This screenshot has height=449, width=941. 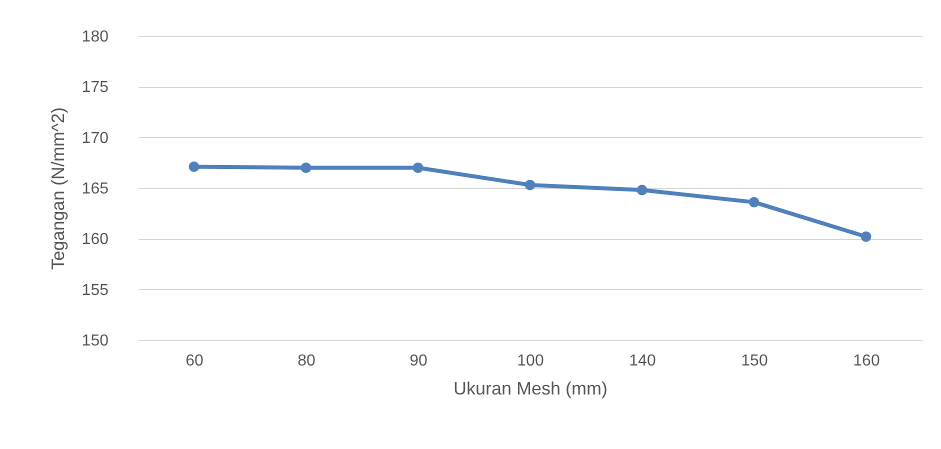 I want to click on y-tick-label: 150, so click(x=95, y=341).